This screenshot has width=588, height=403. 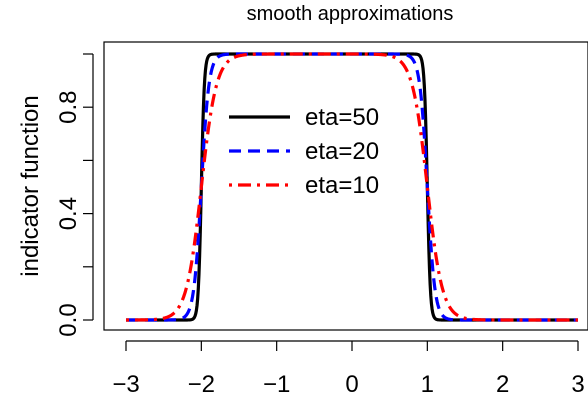 I want to click on x-tick-label: 1, so click(x=427, y=384).